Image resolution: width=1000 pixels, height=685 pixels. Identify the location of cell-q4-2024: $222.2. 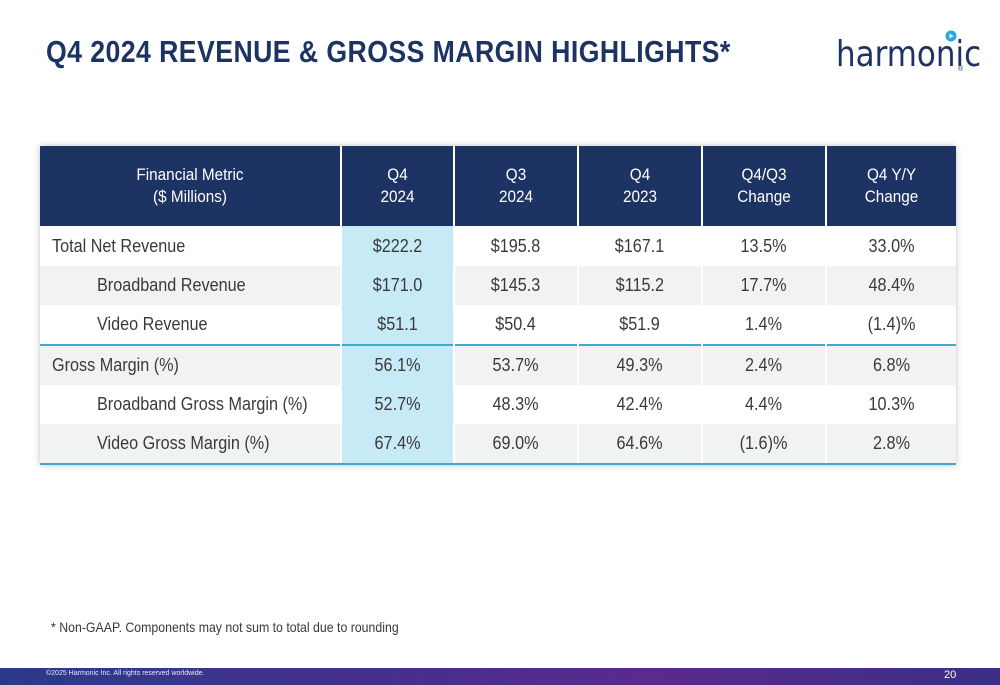
(397, 245).